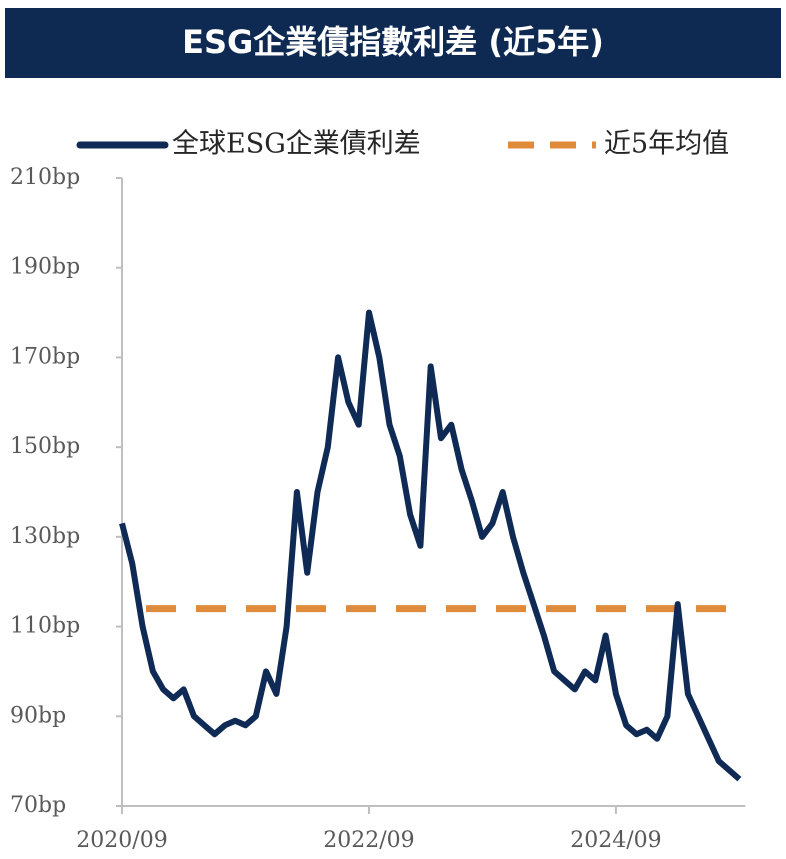 The height and width of the screenshot is (859, 786). I want to click on x-tick-label: 2020/09, so click(121, 840).